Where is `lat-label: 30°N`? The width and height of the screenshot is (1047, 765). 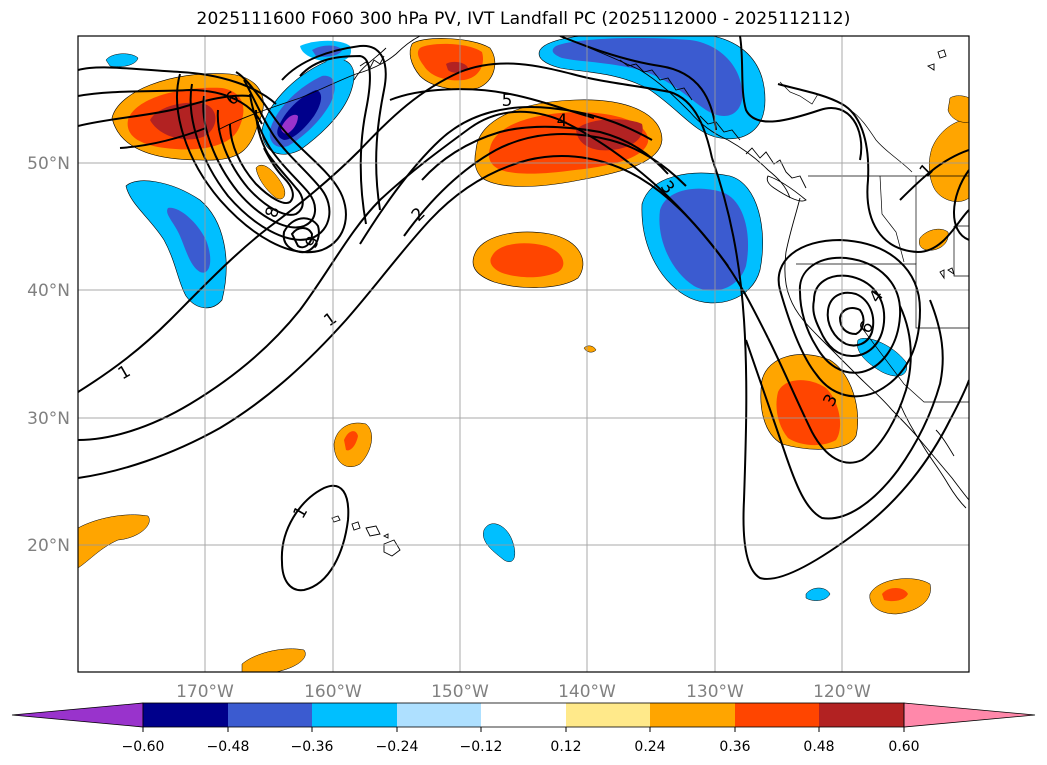 lat-label: 30°N is located at coordinates (48, 419).